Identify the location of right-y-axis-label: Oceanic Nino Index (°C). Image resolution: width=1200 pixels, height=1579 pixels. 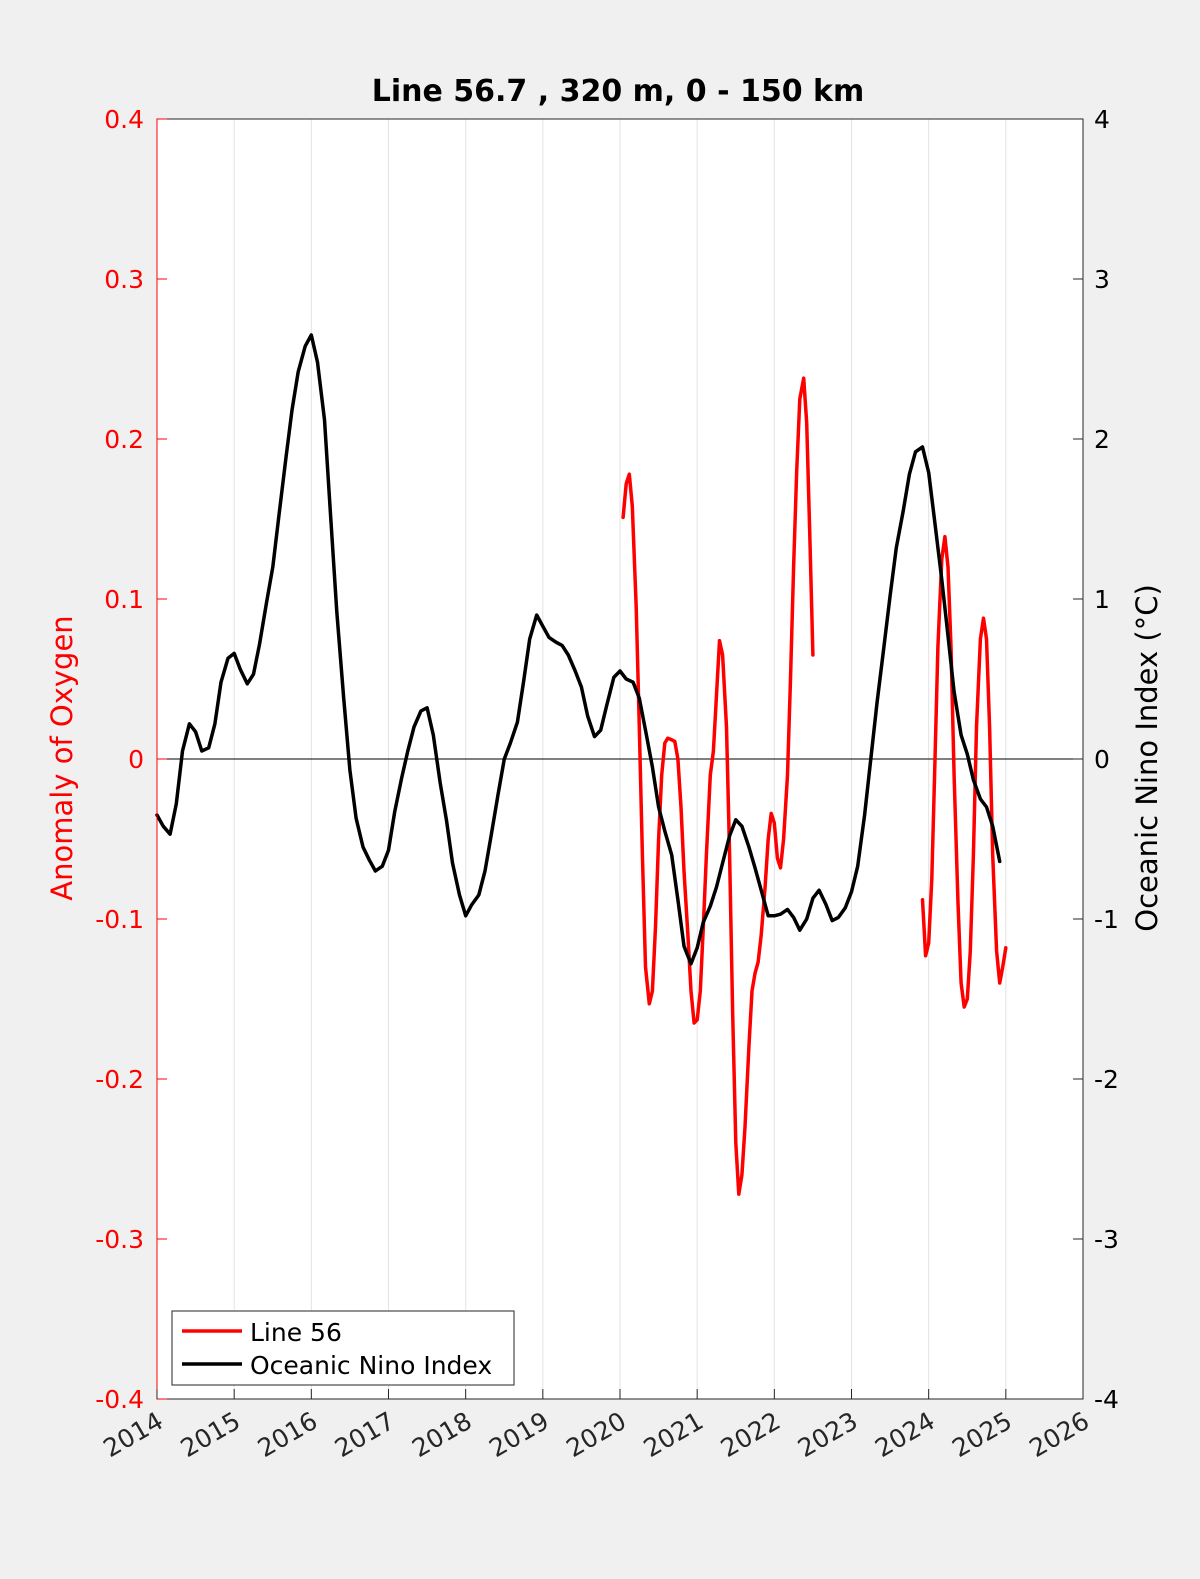
(1147, 758).